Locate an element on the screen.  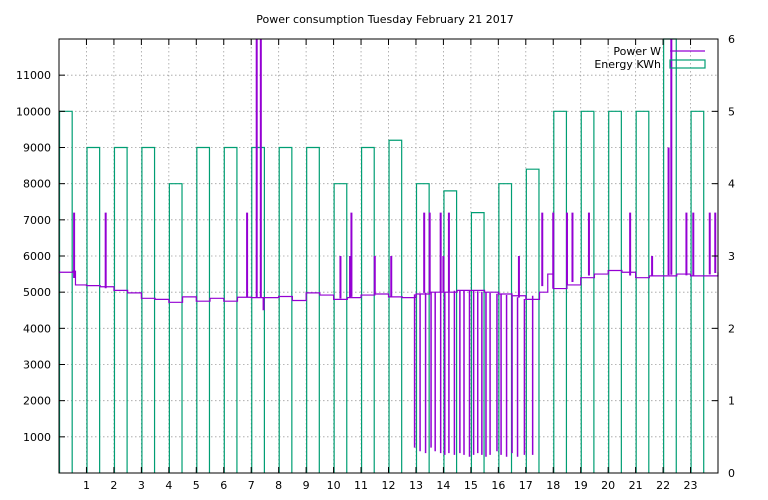
y-tick-label: 10000 is located at coordinates (33, 111).